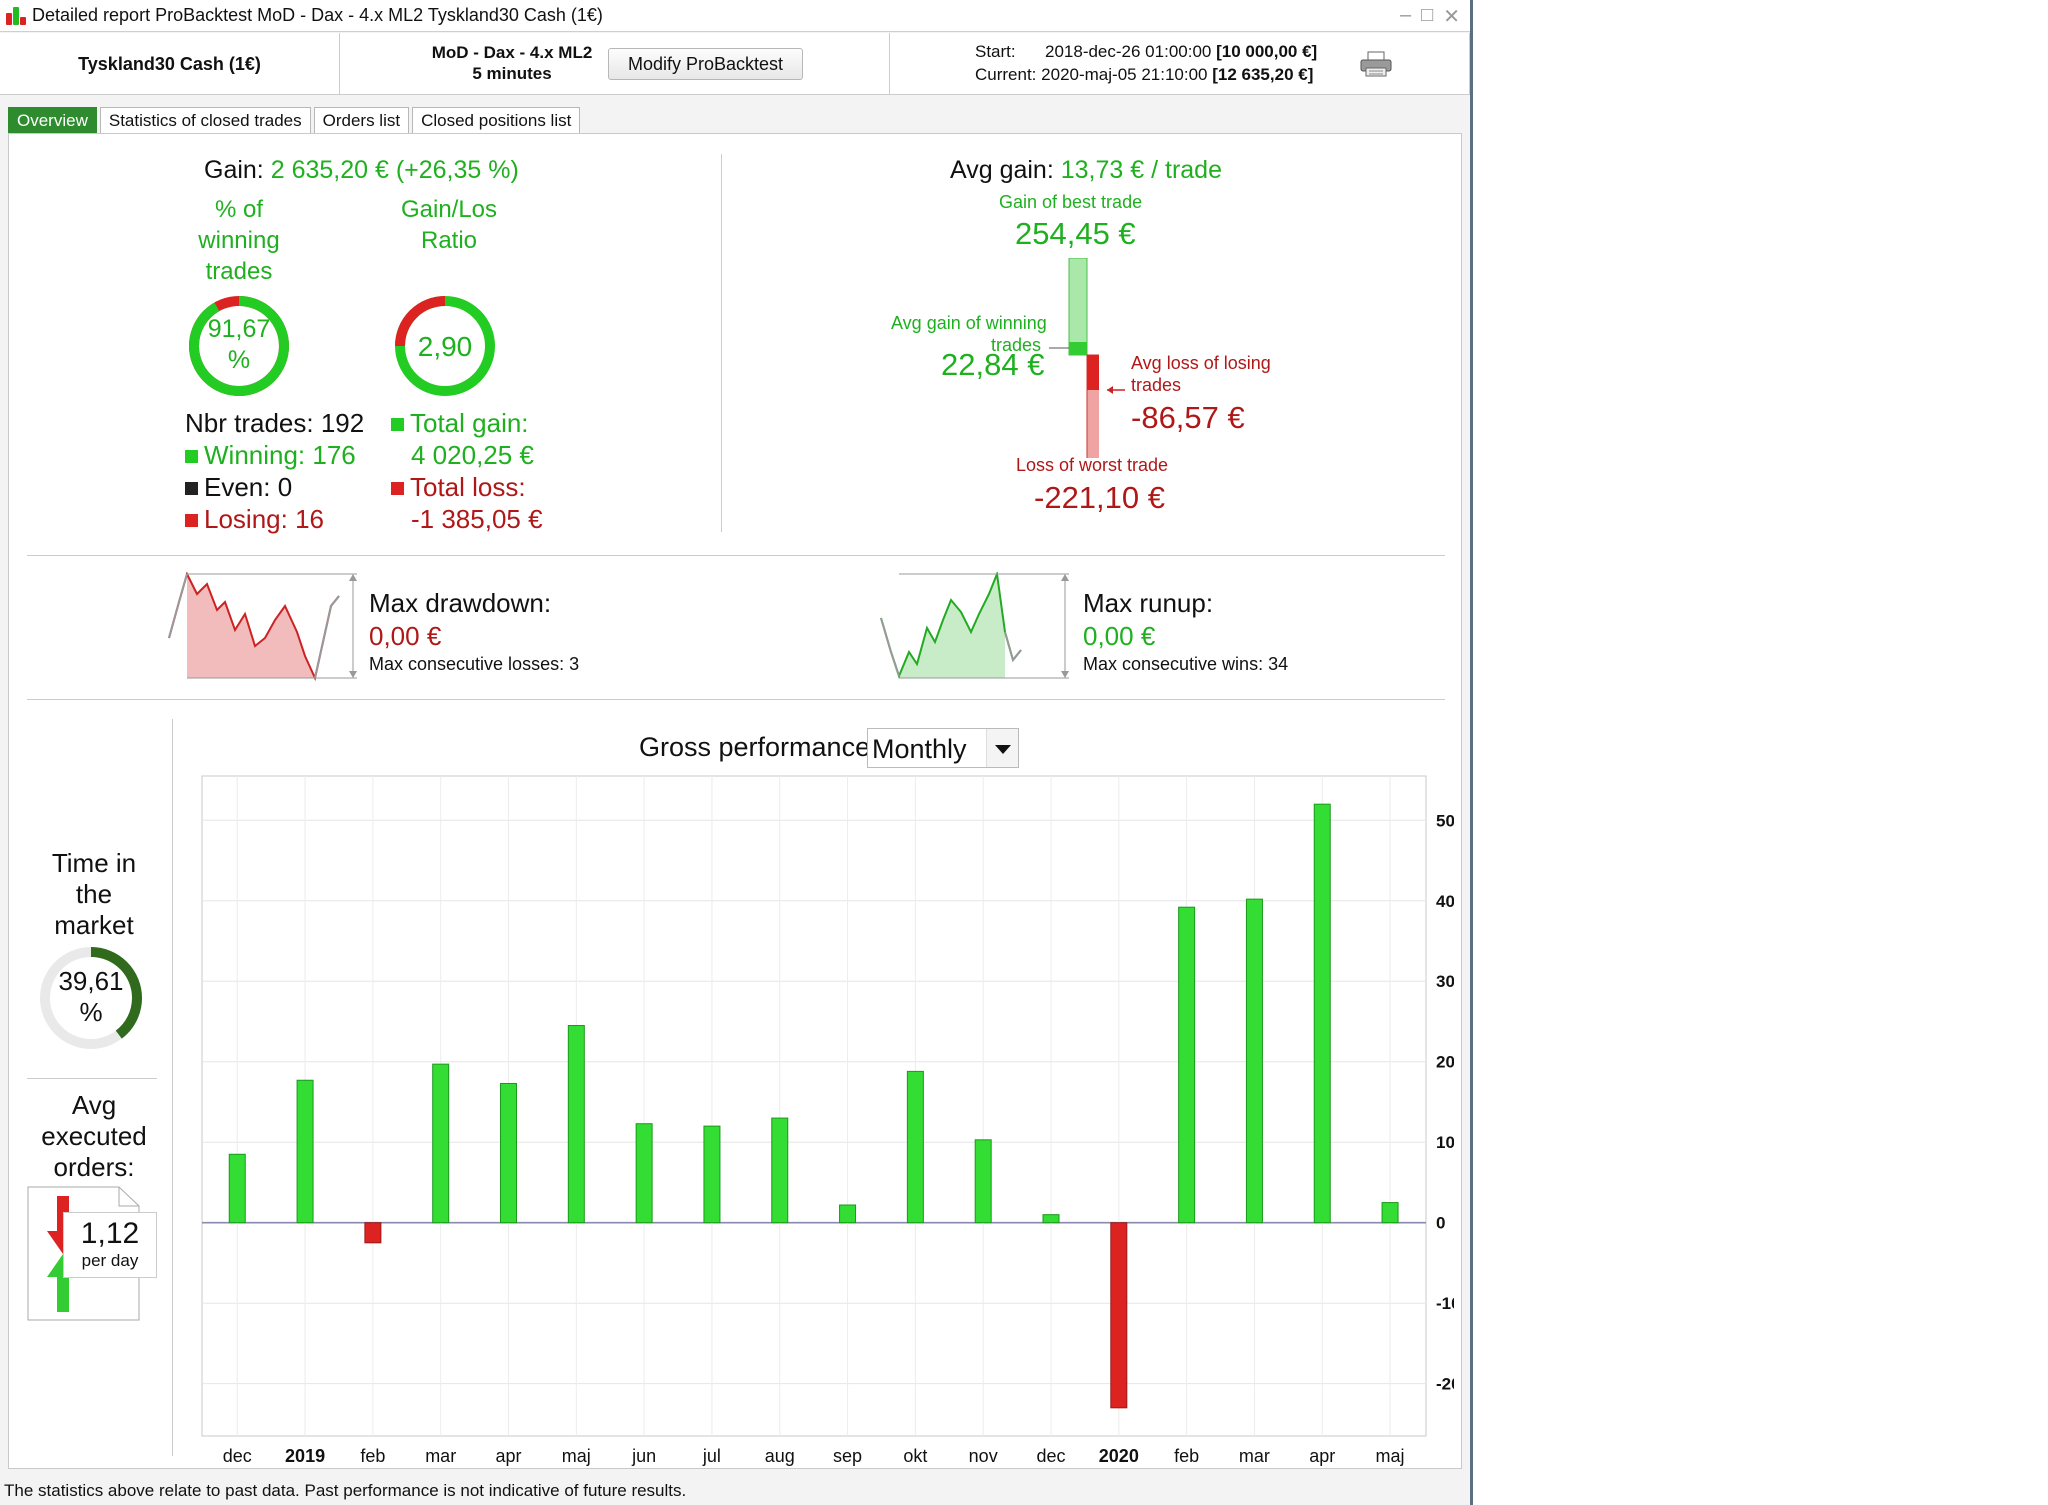  Describe the element at coordinates (262, 627) in the screenshot. I see `drawdown-sparkline` at that location.